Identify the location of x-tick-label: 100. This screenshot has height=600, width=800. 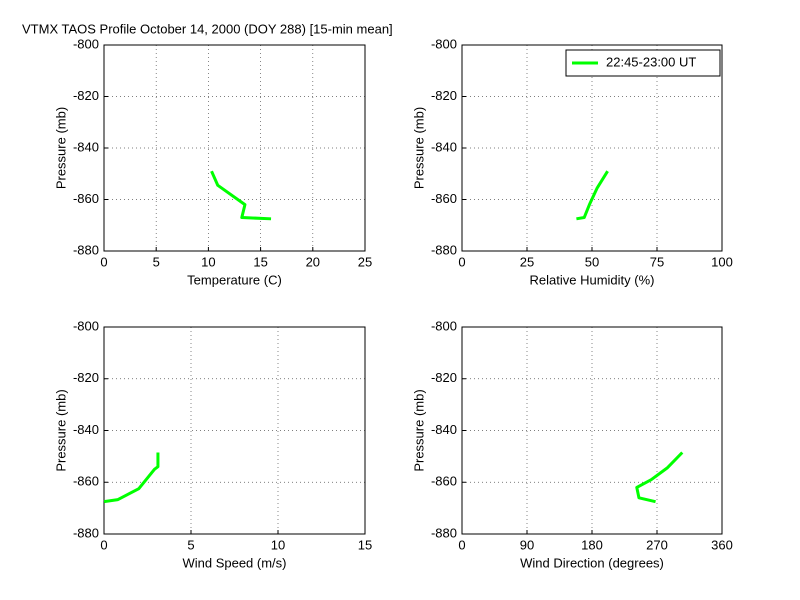
(722, 261).